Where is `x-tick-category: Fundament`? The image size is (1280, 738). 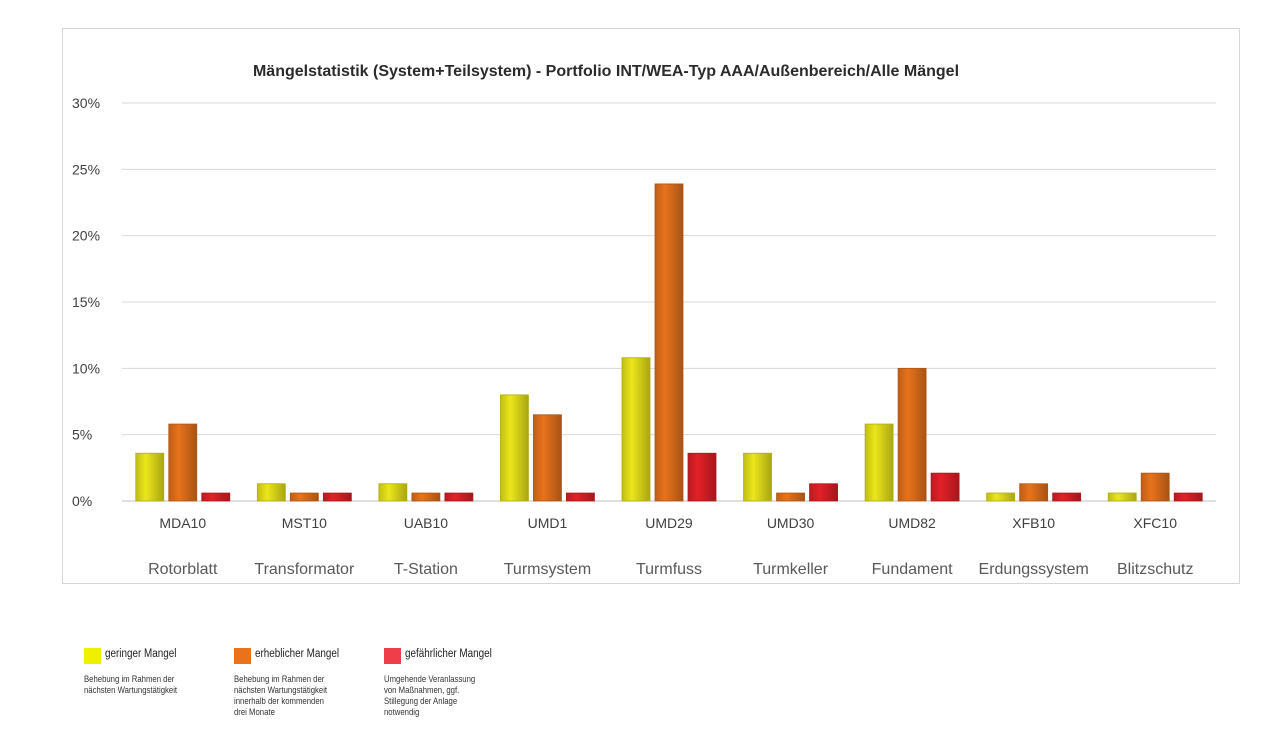 x-tick-category: Fundament is located at coordinates (912, 569).